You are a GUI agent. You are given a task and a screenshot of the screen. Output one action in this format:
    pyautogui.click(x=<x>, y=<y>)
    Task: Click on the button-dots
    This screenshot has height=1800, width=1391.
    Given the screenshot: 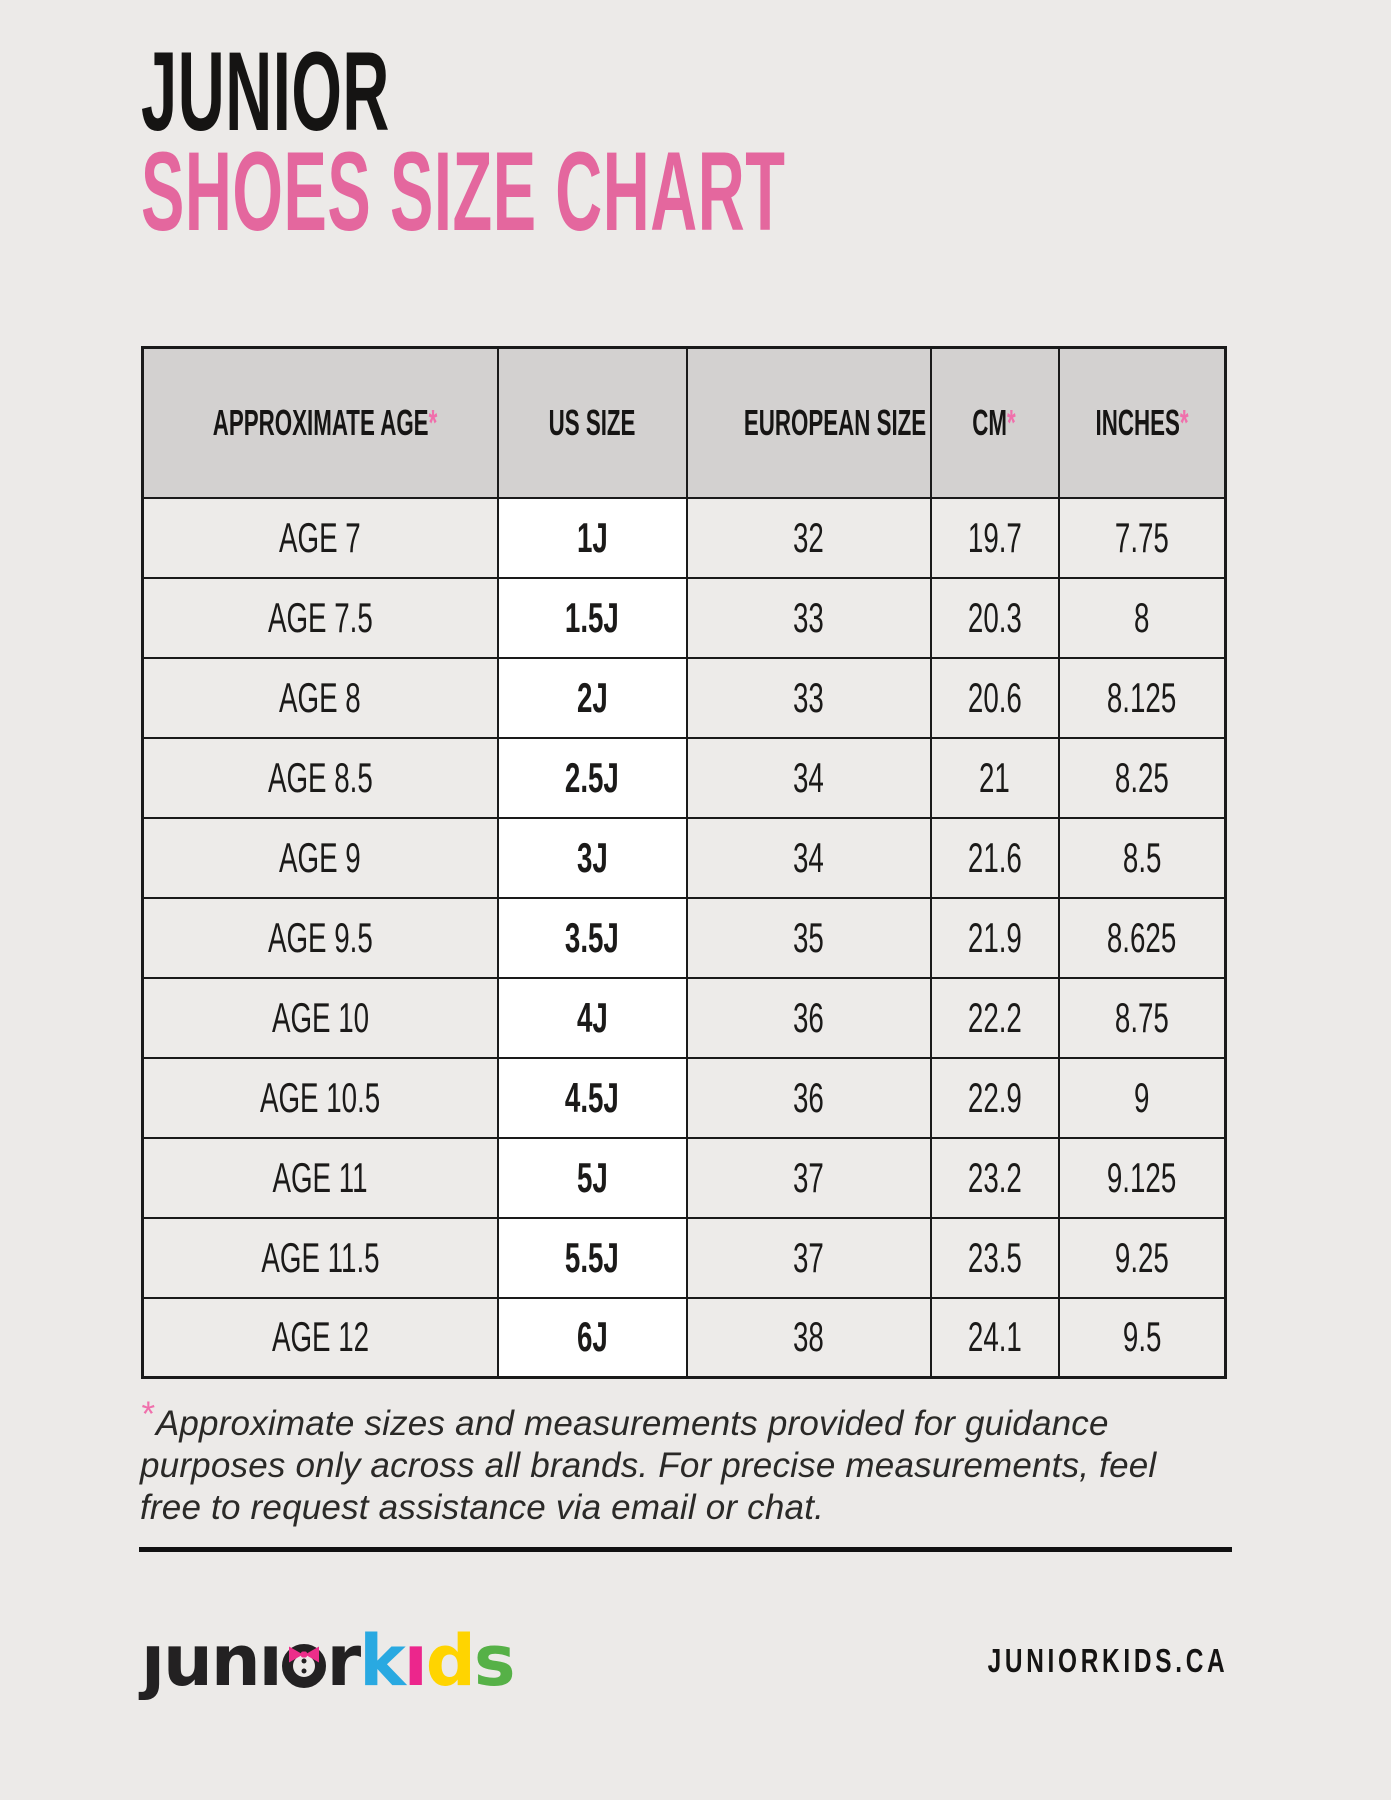 What is the action you would take?
    pyautogui.click(x=304, y=1666)
    